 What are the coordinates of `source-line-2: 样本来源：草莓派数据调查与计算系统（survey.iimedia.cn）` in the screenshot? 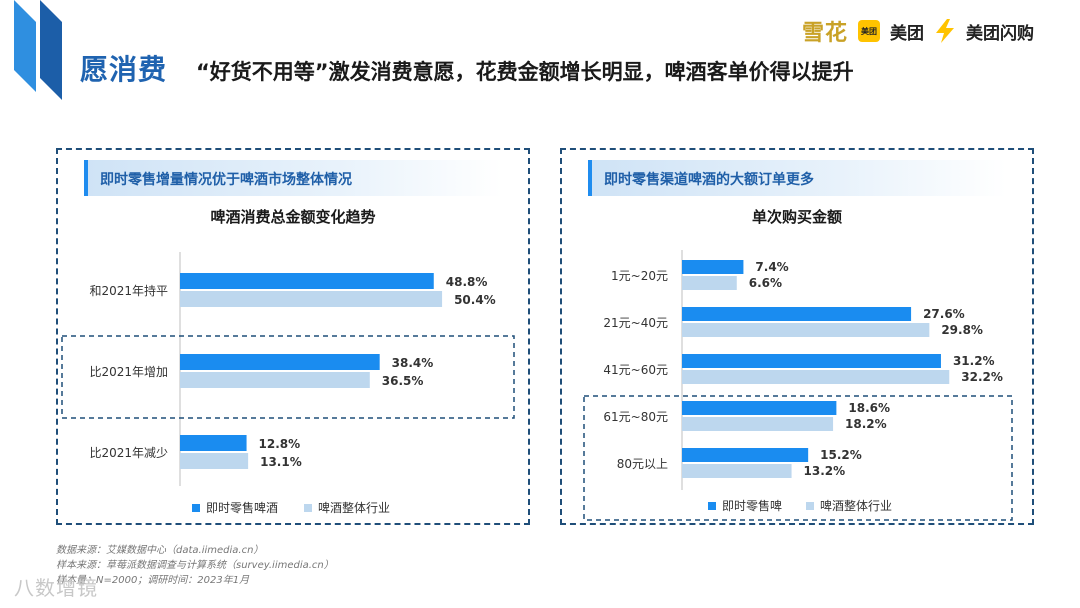 It's located at (195, 565).